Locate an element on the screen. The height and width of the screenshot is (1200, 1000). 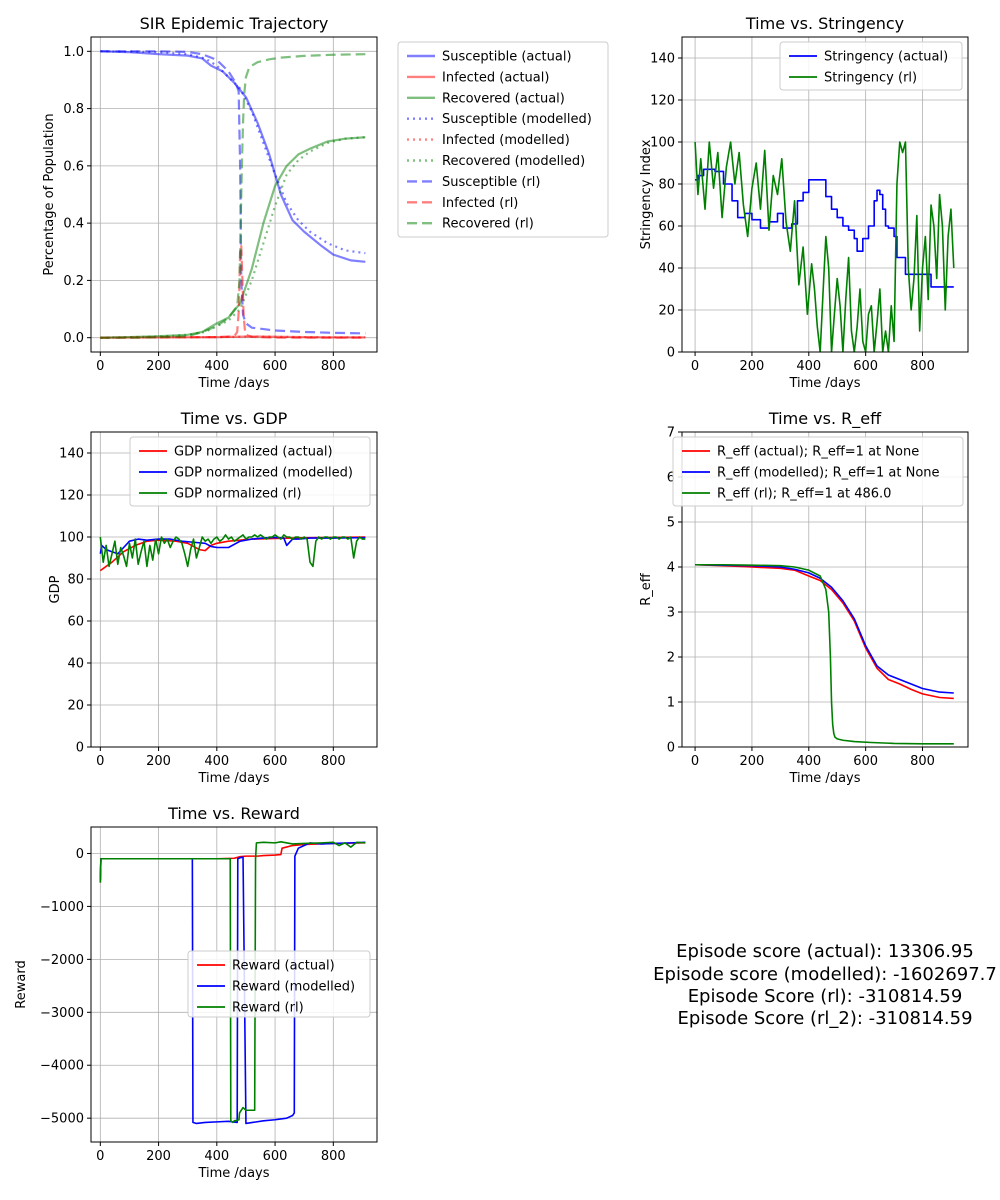
series-group-sir is located at coordinates (233, 194).